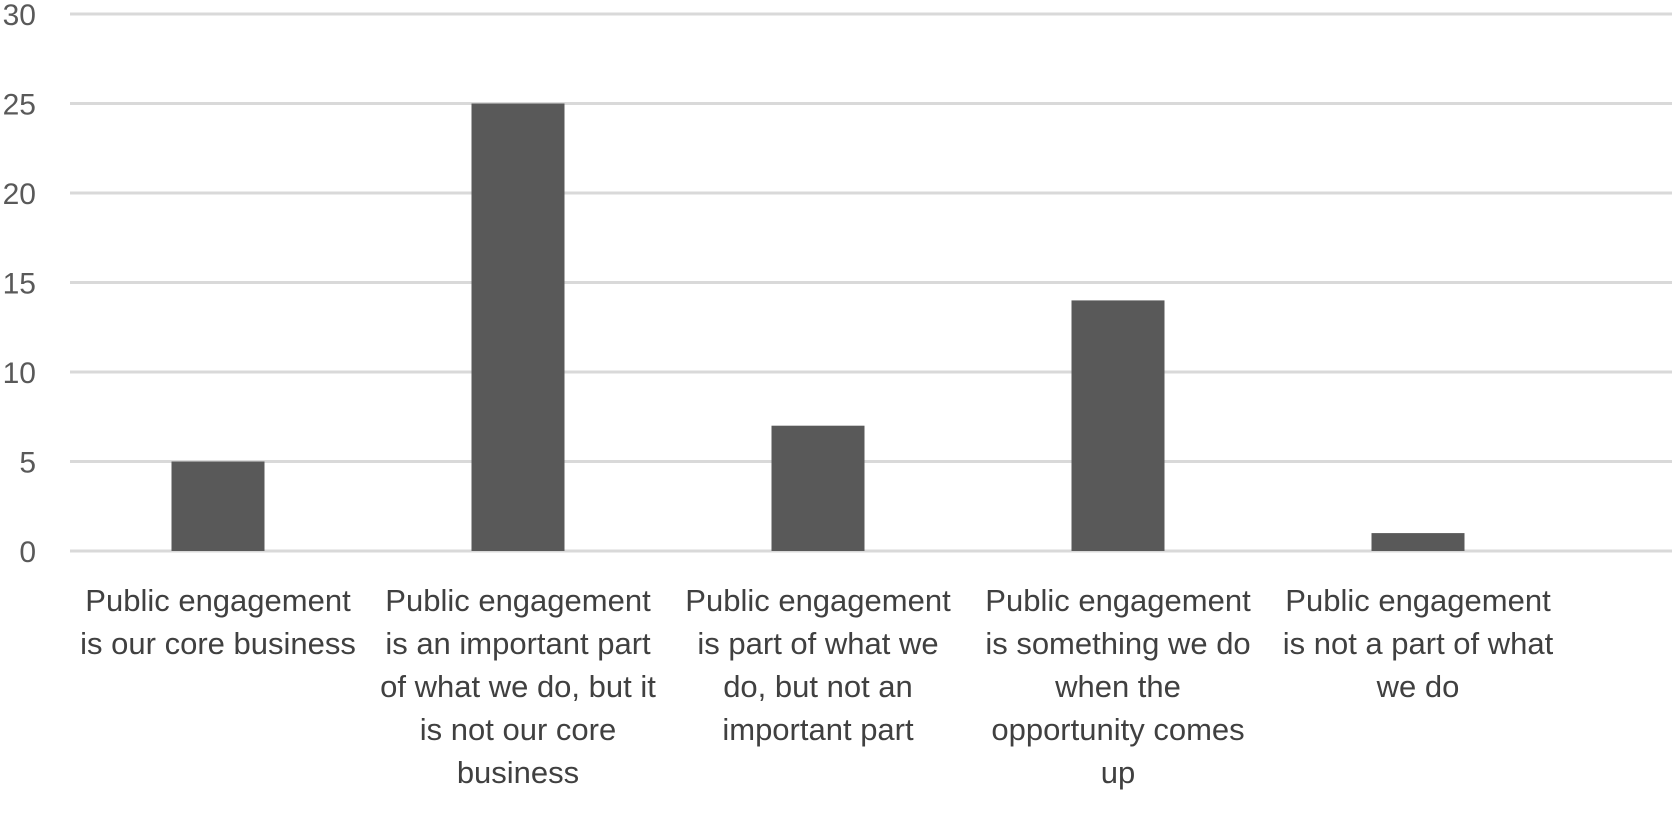 This screenshot has width=1672, height=840. I want to click on y-axis-ticks: 0 5 10 15 20 25 30, so click(19, 284).